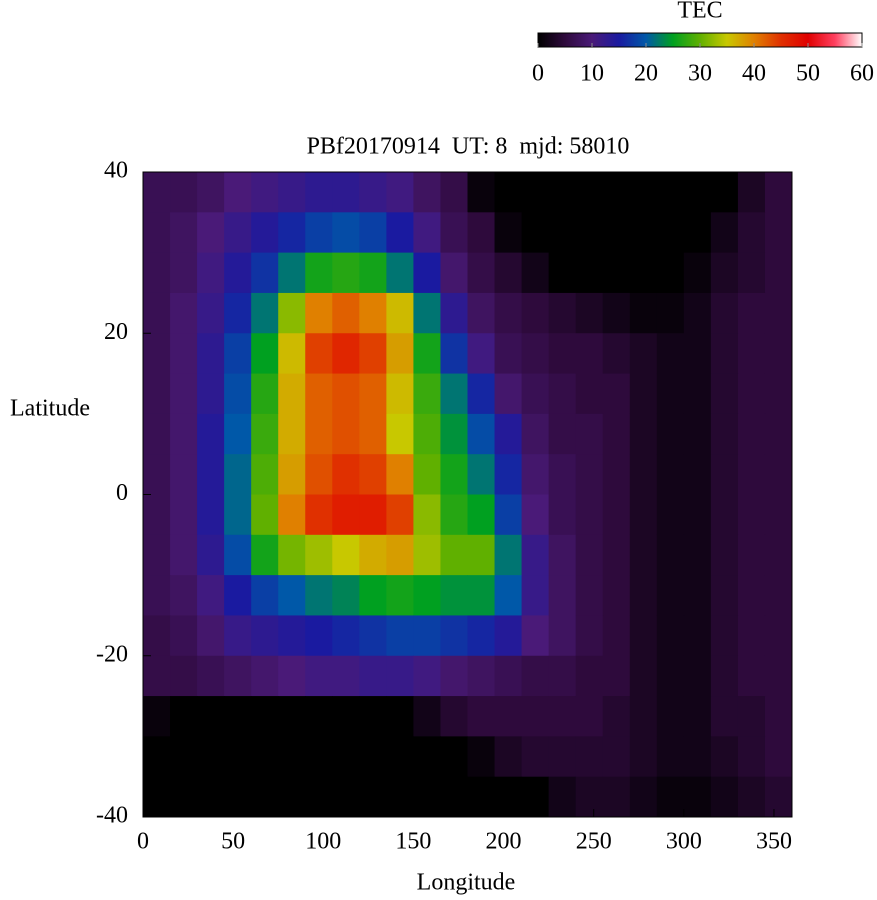 This screenshot has height=900, width=877. What do you see at coordinates (413, 842) in the screenshot?
I see `x-tick-label: 150` at bounding box center [413, 842].